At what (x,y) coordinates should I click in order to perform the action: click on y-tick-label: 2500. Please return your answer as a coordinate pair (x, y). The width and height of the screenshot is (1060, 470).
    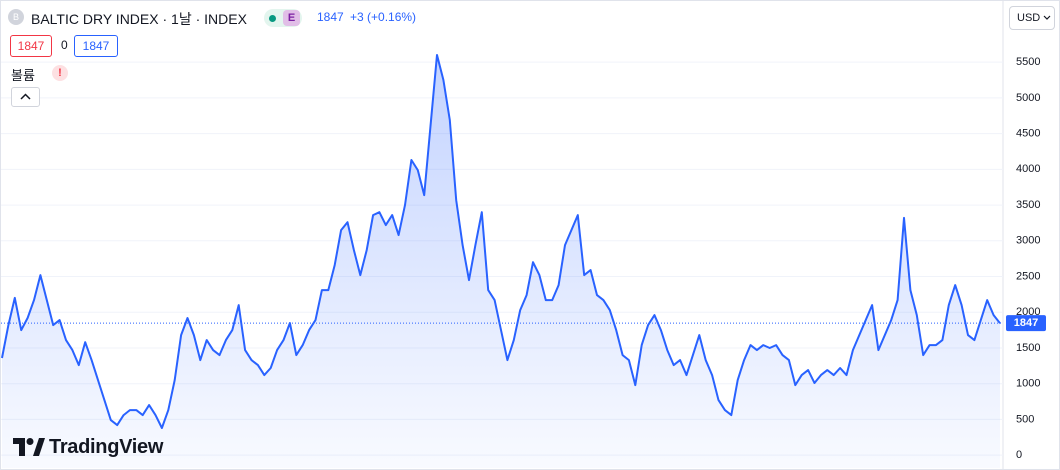
    Looking at the image, I should click on (1028, 276).